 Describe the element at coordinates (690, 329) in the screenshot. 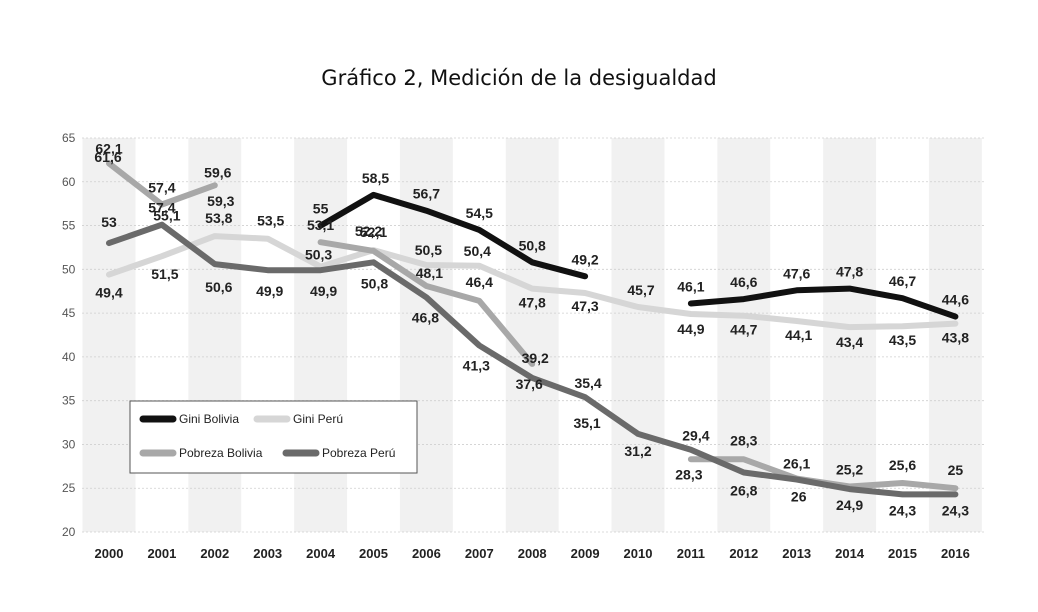

I see `data-label: 44,9` at that location.